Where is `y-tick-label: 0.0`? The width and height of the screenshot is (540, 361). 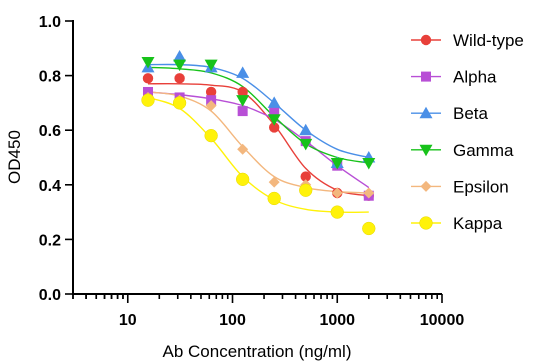
y-tick-label: 0.0 is located at coordinates (50, 295).